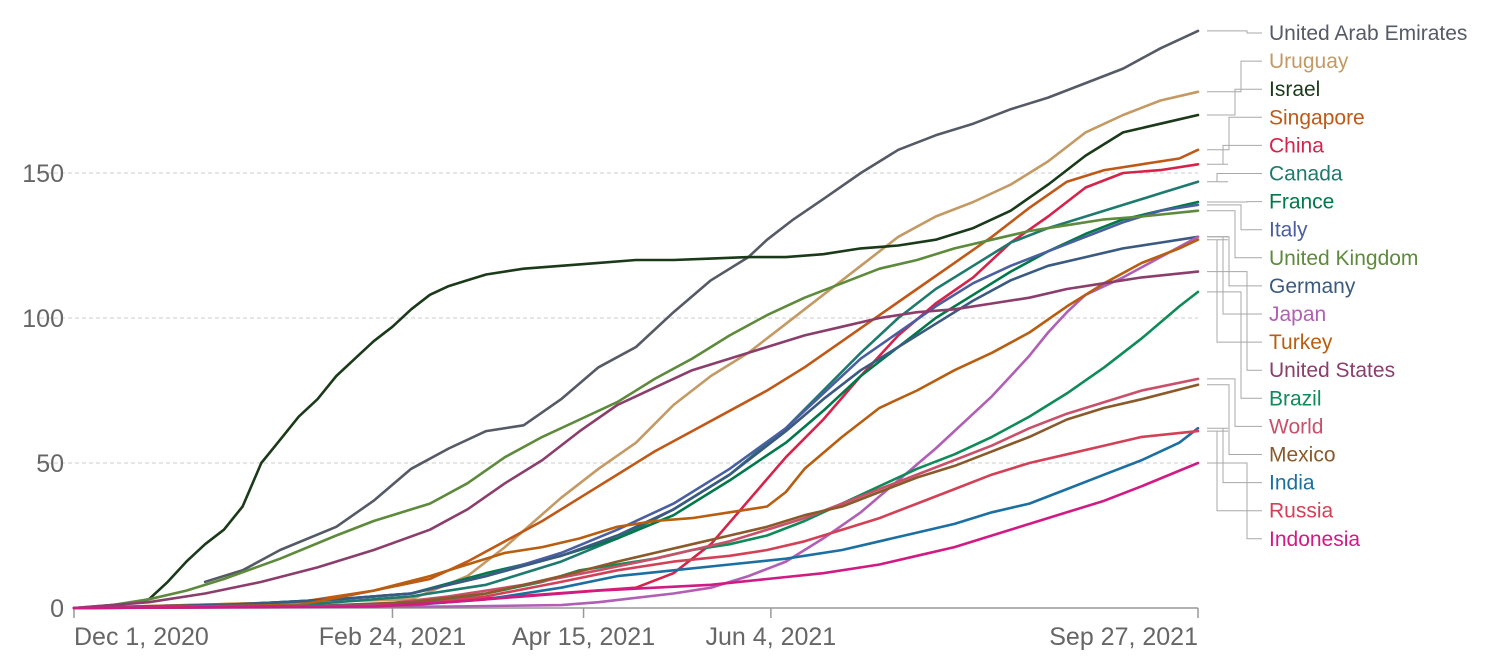 The image size is (1510, 666). I want to click on x-tick-label: Apr 15, 2021, so click(583, 637).